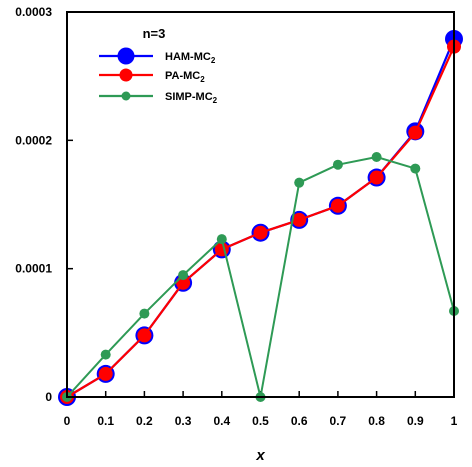  I want to click on x-tick-label: 0.8, so click(376, 421).